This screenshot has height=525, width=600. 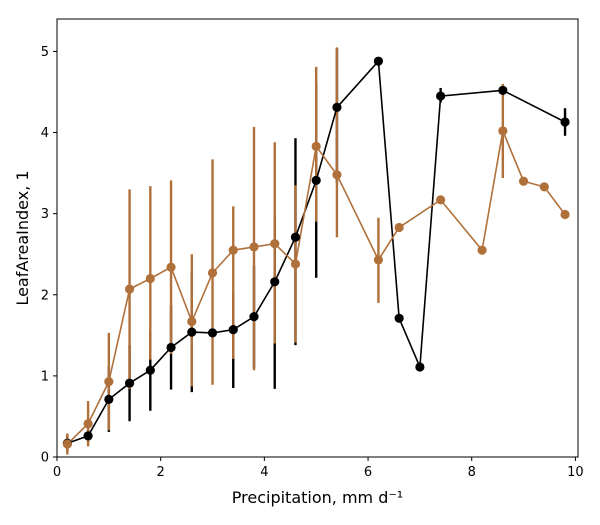 What do you see at coordinates (318, 468) in the screenshot?
I see `x-axis: 0 2 4 6 8 10` at bounding box center [318, 468].